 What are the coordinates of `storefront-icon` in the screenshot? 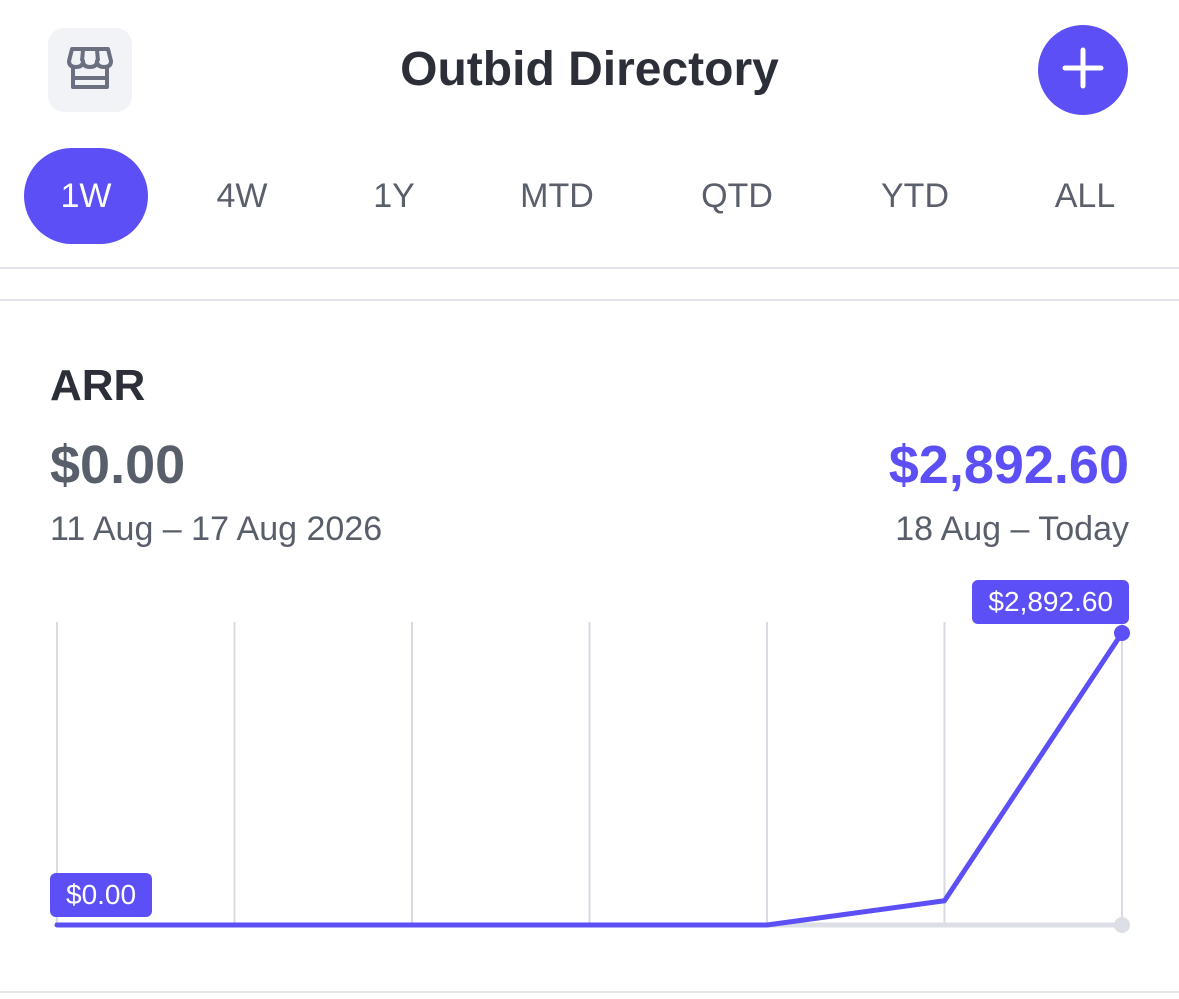 It's located at (90, 70).